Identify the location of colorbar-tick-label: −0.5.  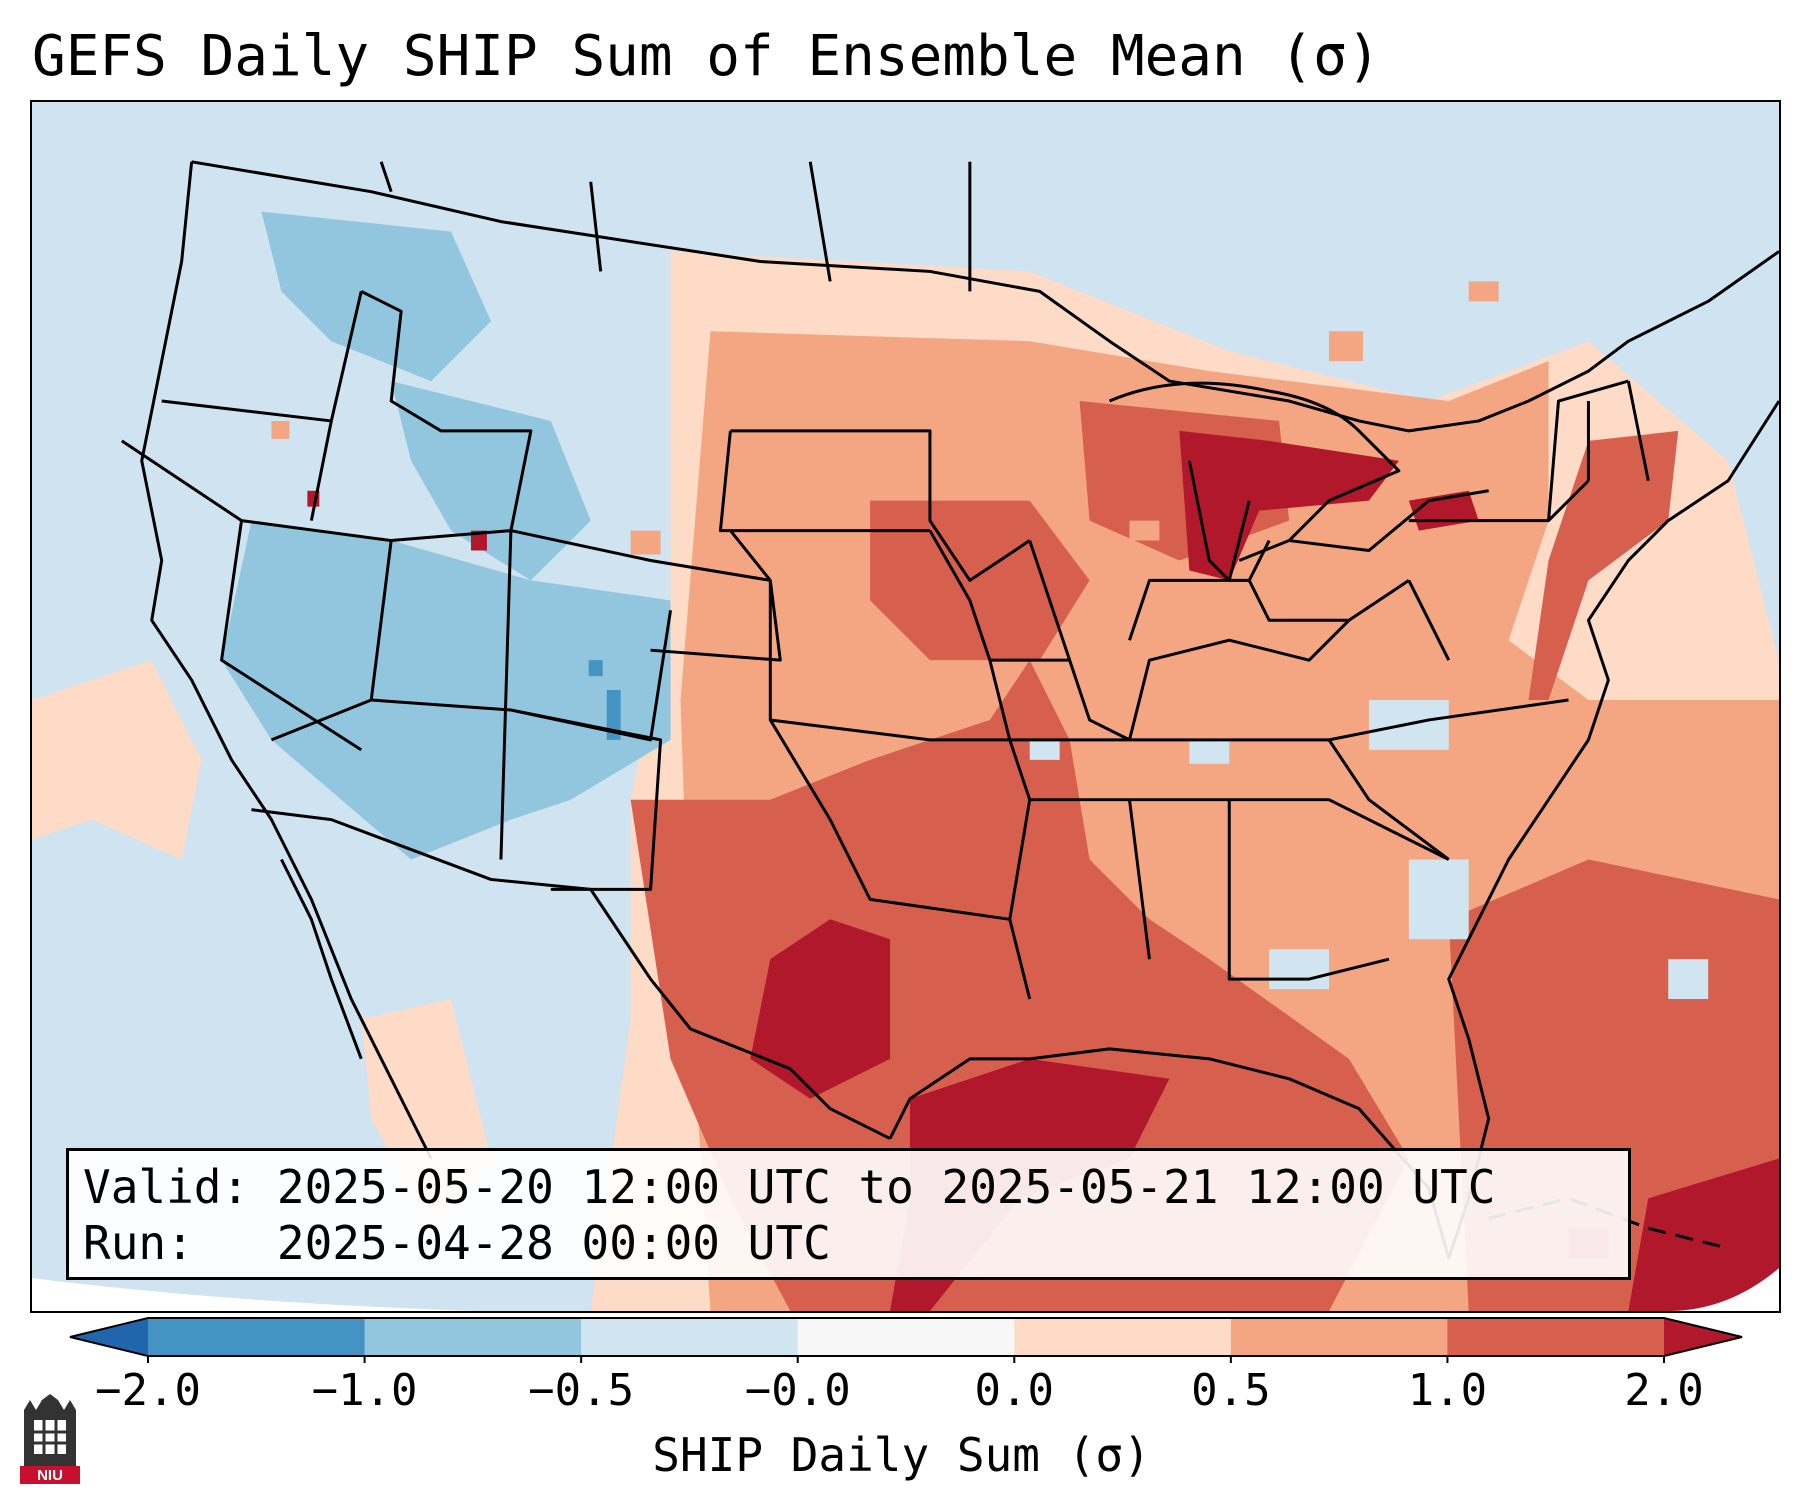
(581, 1390).